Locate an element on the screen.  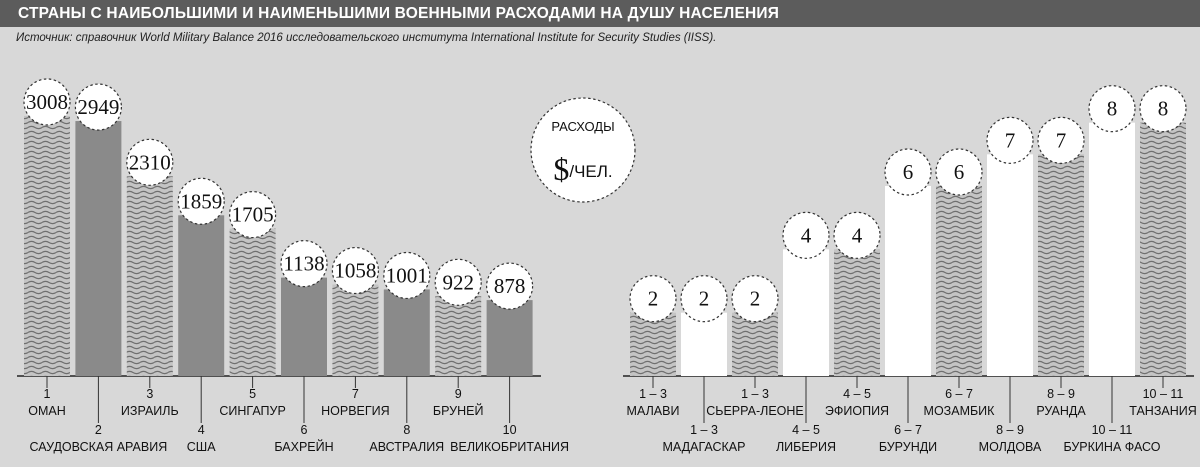
data-label: 1705 is located at coordinates (253, 215).